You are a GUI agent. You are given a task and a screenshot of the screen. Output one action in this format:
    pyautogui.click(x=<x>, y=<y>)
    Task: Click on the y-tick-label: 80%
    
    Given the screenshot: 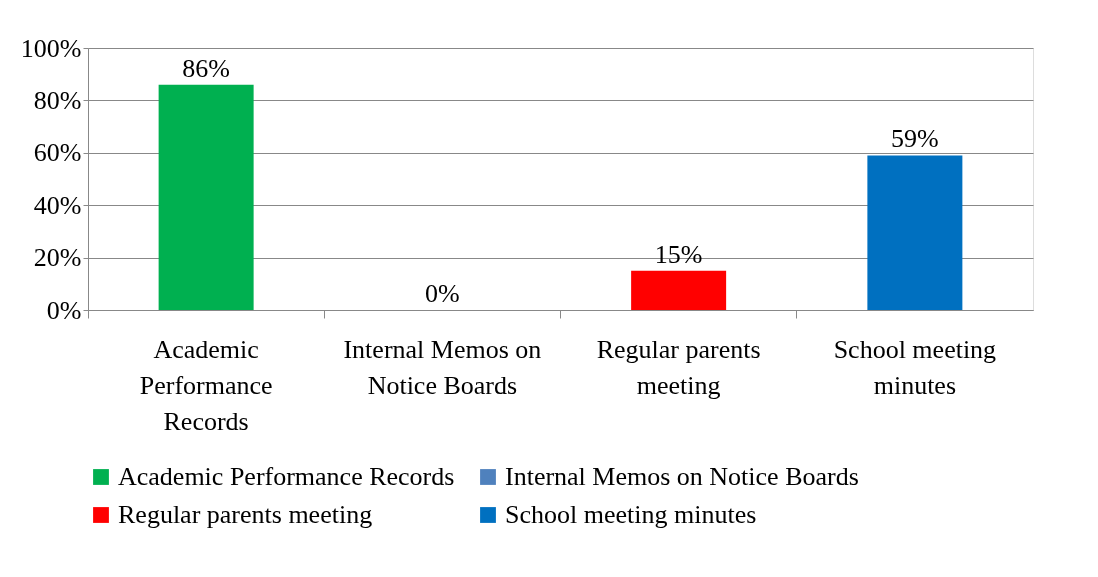 What is the action you would take?
    pyautogui.click(x=57, y=100)
    